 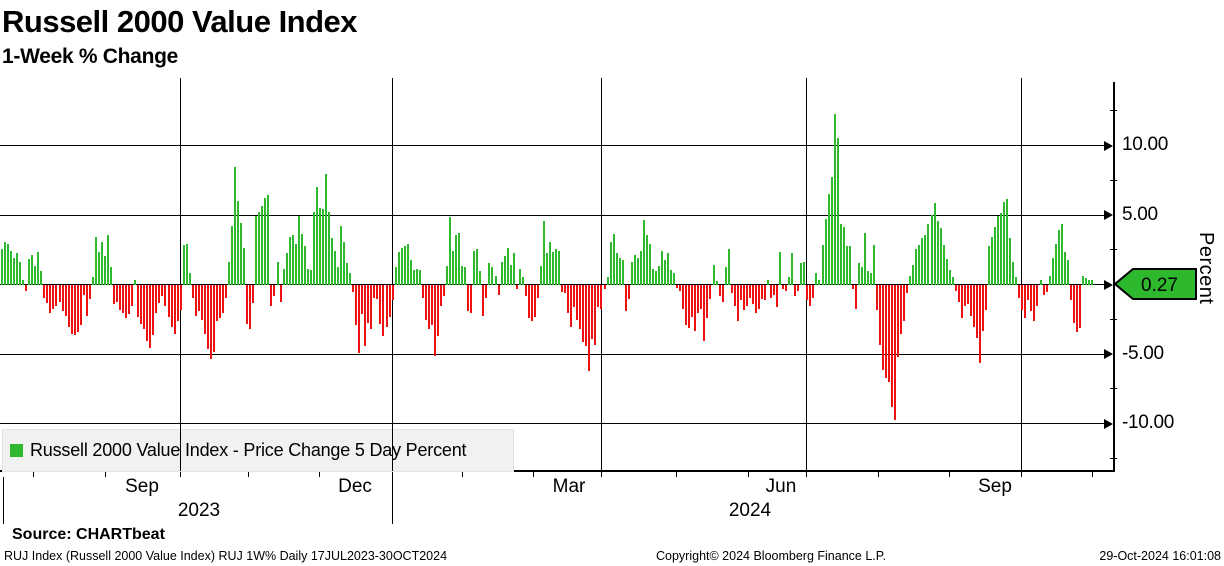 What do you see at coordinates (1148, 422) in the screenshot?
I see `y-tick-label: -10.00` at bounding box center [1148, 422].